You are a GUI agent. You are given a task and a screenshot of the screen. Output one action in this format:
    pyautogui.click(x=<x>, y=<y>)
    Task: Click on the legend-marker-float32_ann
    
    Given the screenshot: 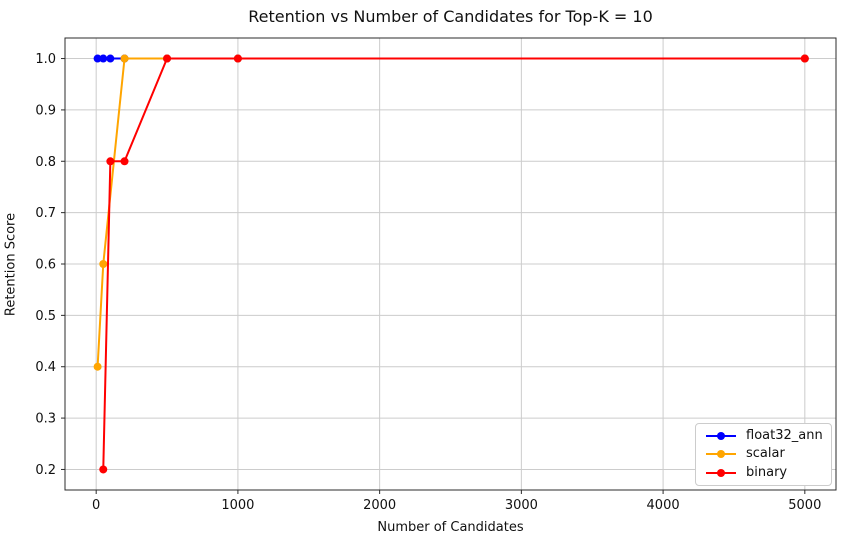 What is the action you would take?
    pyautogui.click(x=721, y=436)
    